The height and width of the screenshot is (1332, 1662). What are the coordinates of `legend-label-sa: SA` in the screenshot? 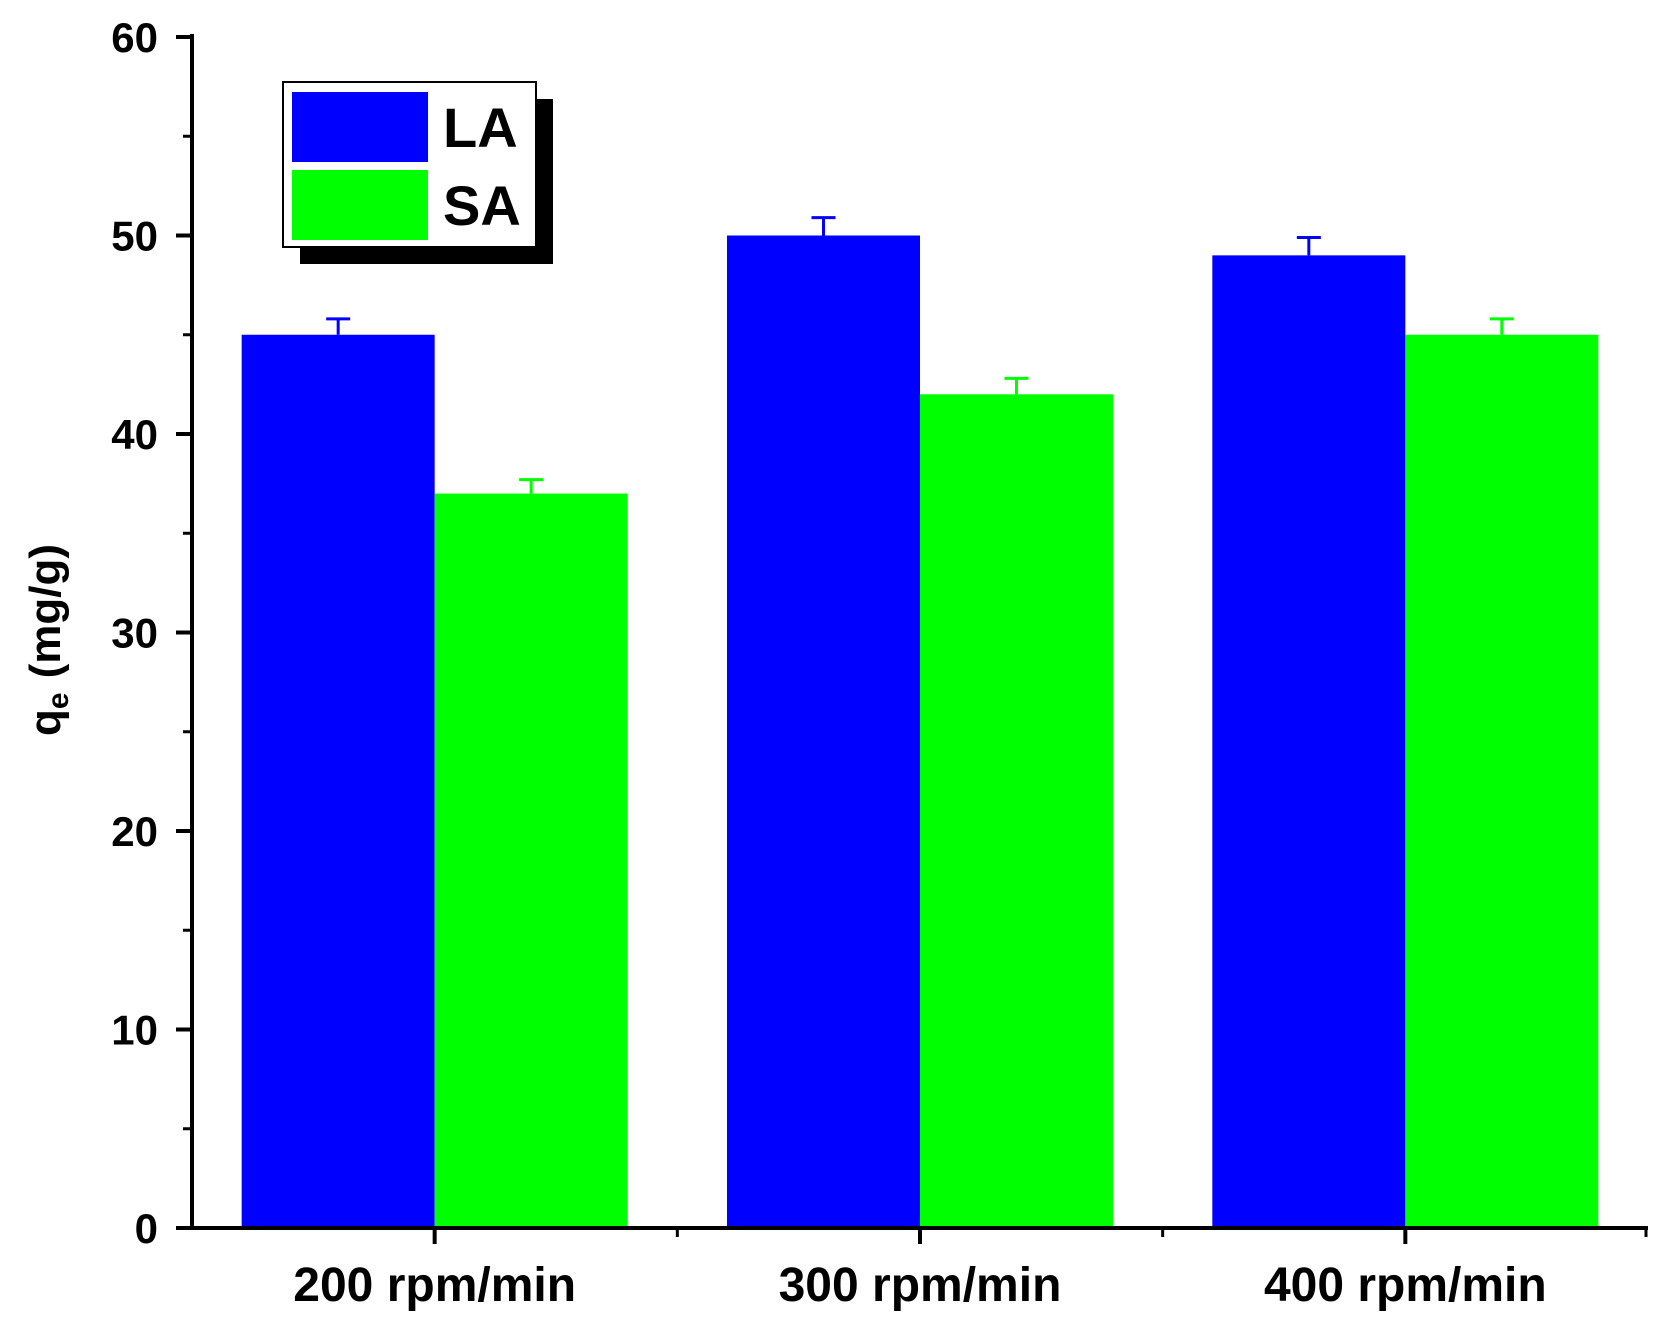 It's located at (482, 205).